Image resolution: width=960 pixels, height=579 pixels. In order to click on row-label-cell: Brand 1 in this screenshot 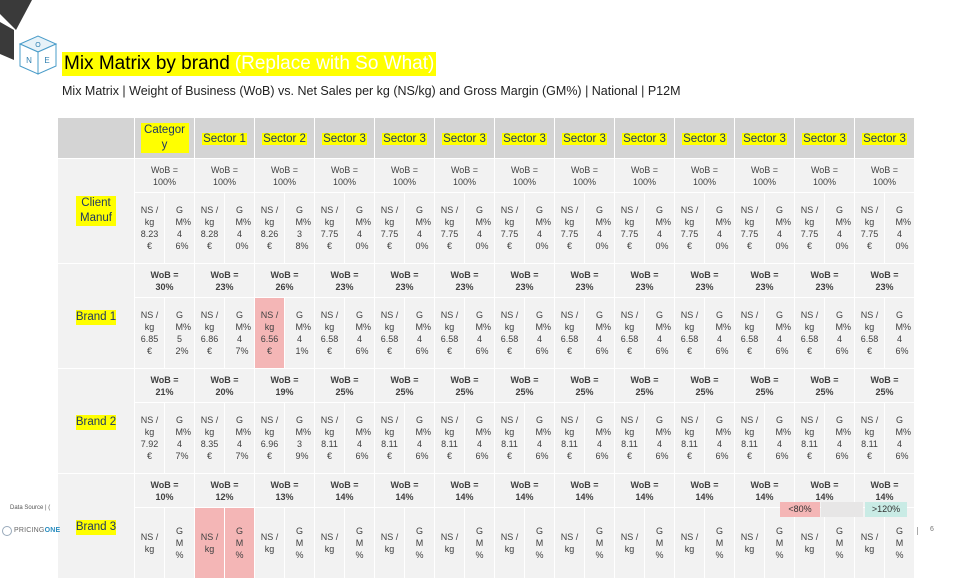, I will do `click(96, 316)`.